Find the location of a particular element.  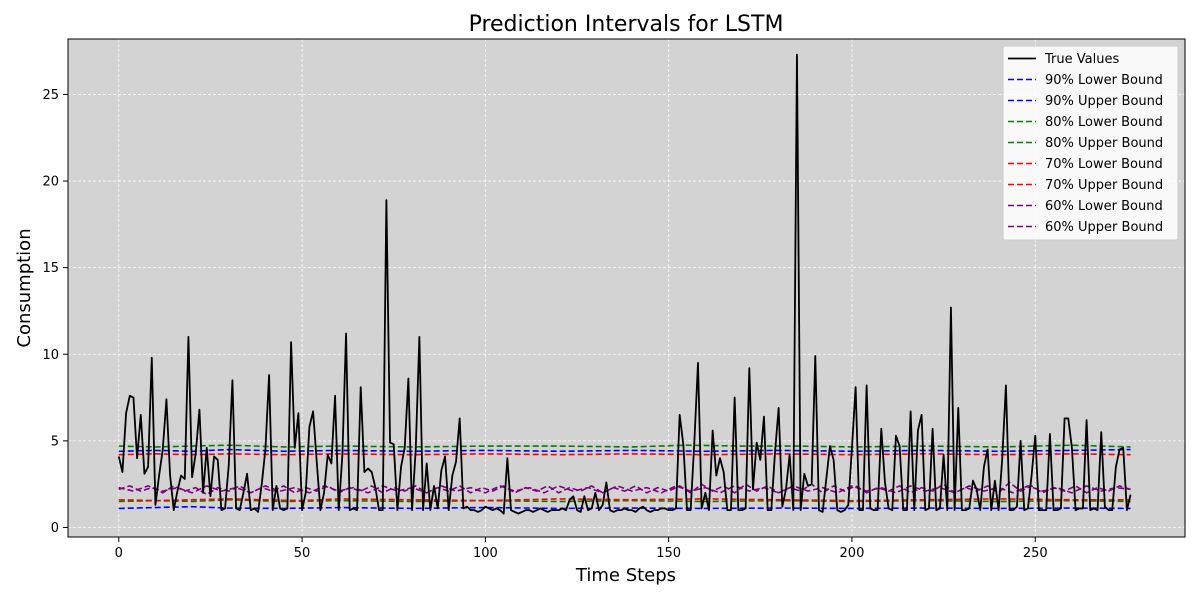

series-line-80-lower-bound is located at coordinates (624, 500).